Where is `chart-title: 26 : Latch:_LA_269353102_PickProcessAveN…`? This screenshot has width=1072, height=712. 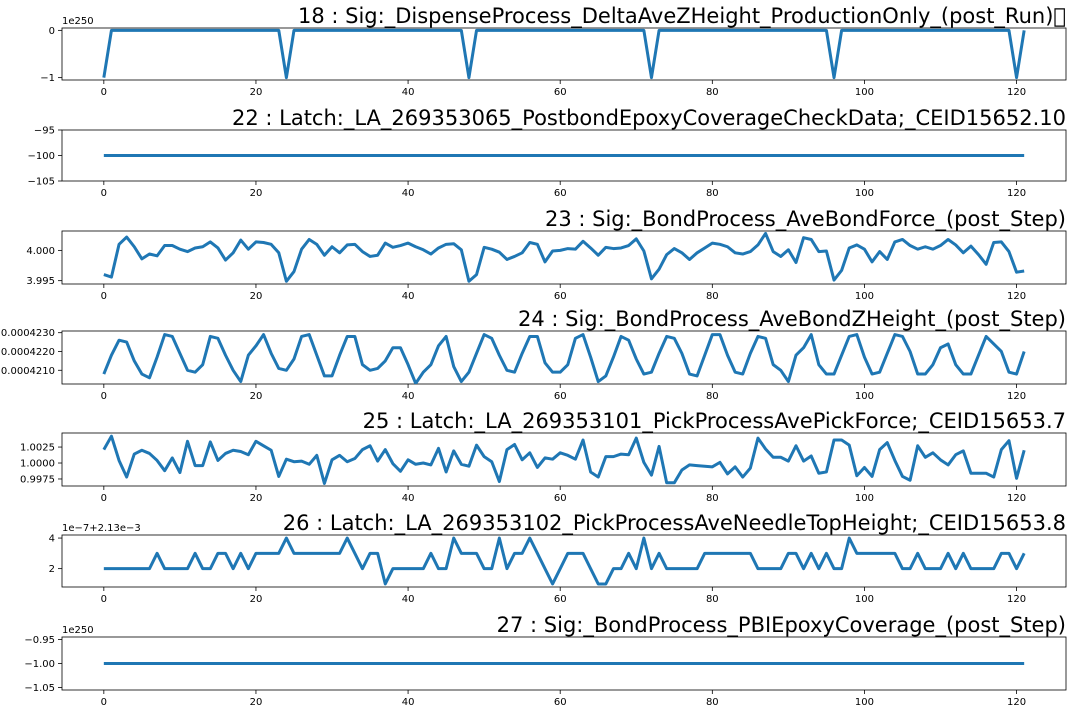
chart-title: 26 : Latch:_LA_269353102_PickProcessAveN… is located at coordinates (674, 523).